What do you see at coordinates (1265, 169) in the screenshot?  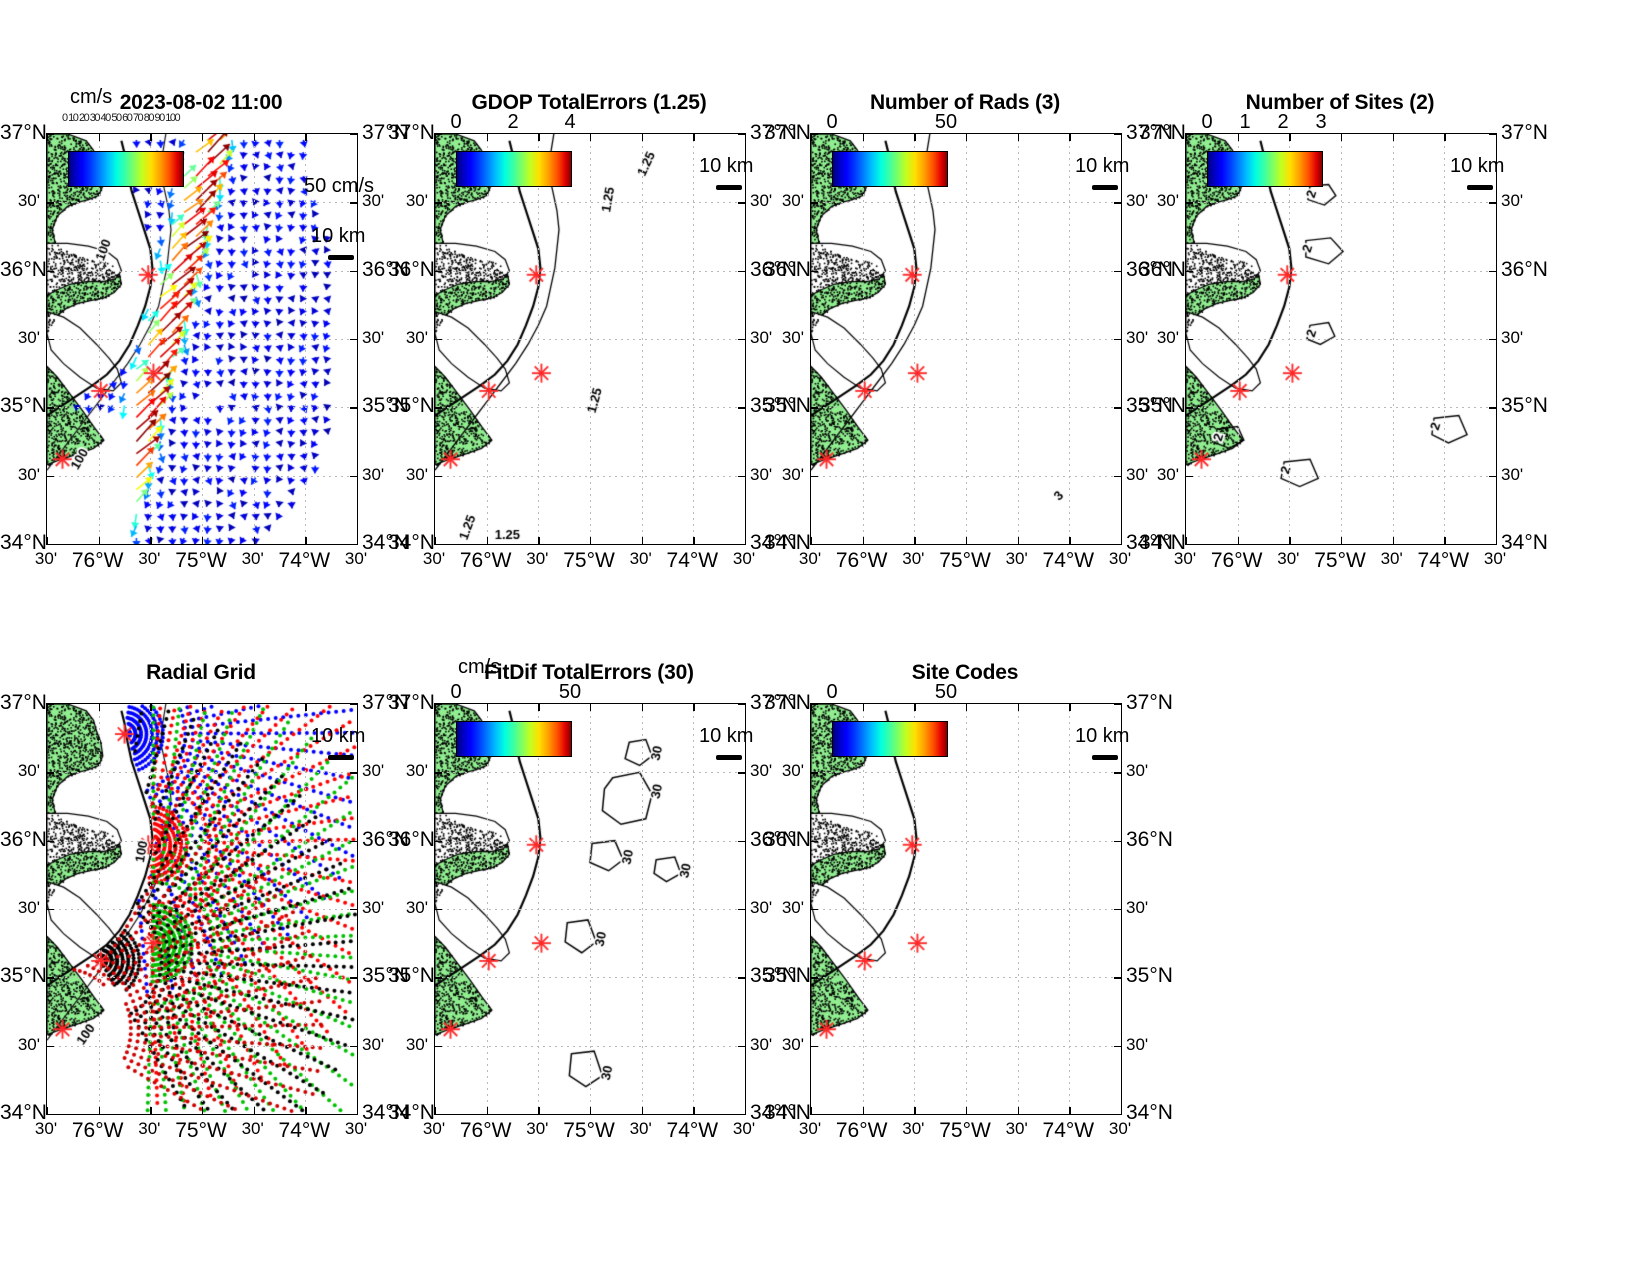 I see `colorbar-number-of-sites` at bounding box center [1265, 169].